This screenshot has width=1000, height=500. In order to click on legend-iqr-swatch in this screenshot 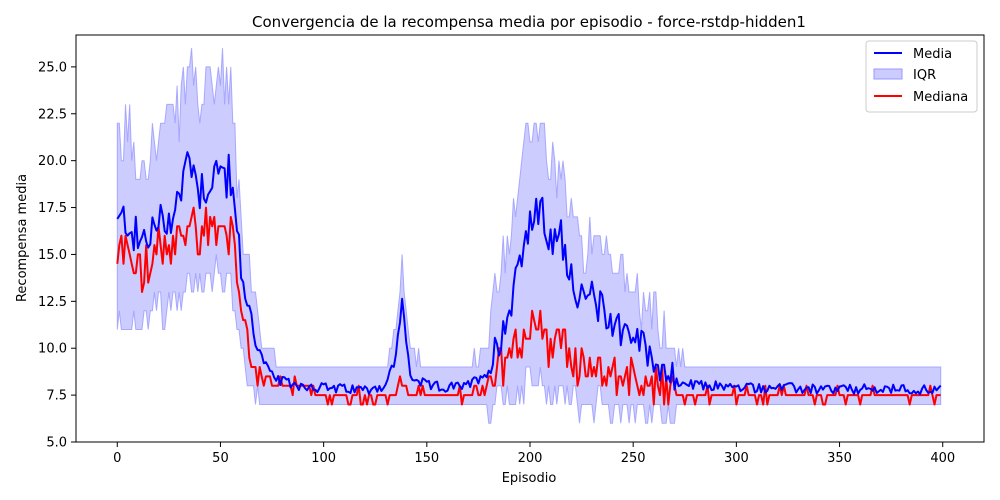, I will do `click(888, 74)`.